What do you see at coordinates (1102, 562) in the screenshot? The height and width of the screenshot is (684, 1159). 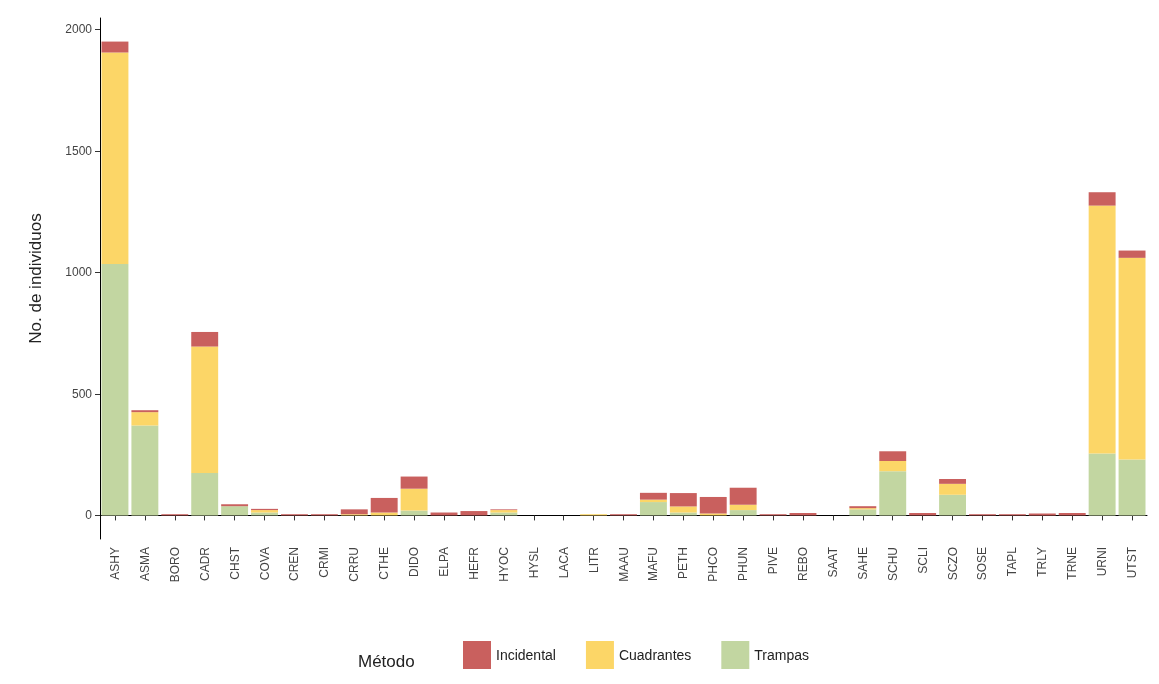 I see `x-tick-label: URNI` at bounding box center [1102, 562].